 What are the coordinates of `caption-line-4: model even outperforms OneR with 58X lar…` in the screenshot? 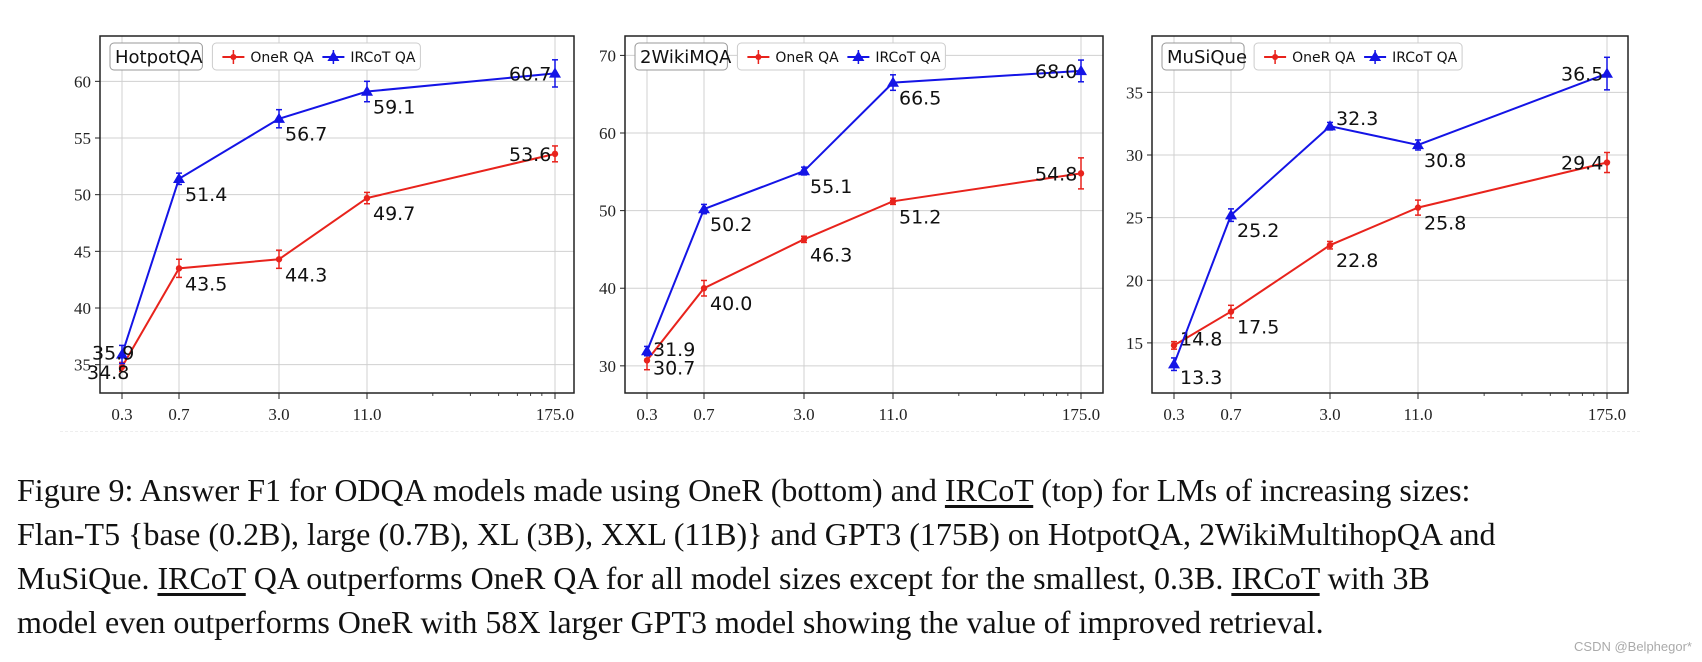 It's located at (670, 622).